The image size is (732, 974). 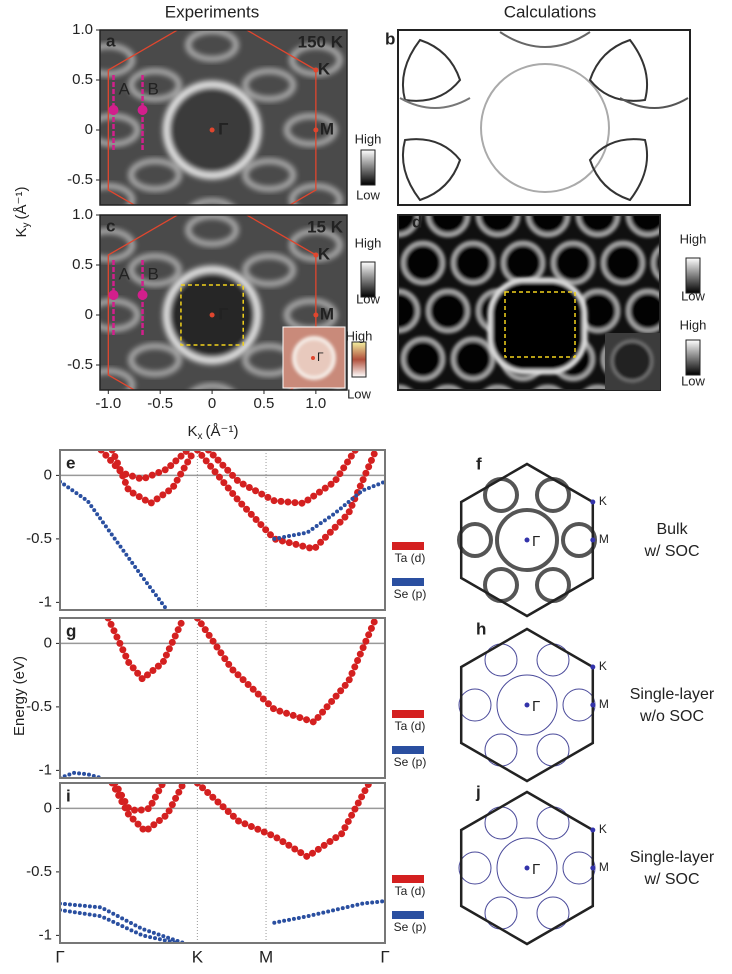 I want to click on x-tick-label: K, so click(x=198, y=956).